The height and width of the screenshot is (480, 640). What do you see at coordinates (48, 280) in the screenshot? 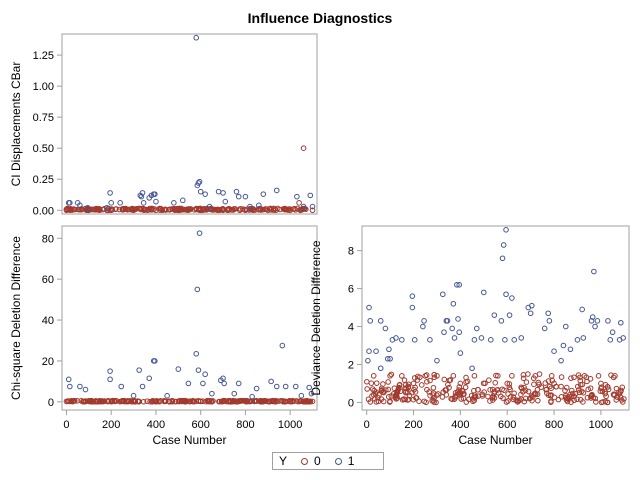
I see `y-tick-label: 60` at bounding box center [48, 280].